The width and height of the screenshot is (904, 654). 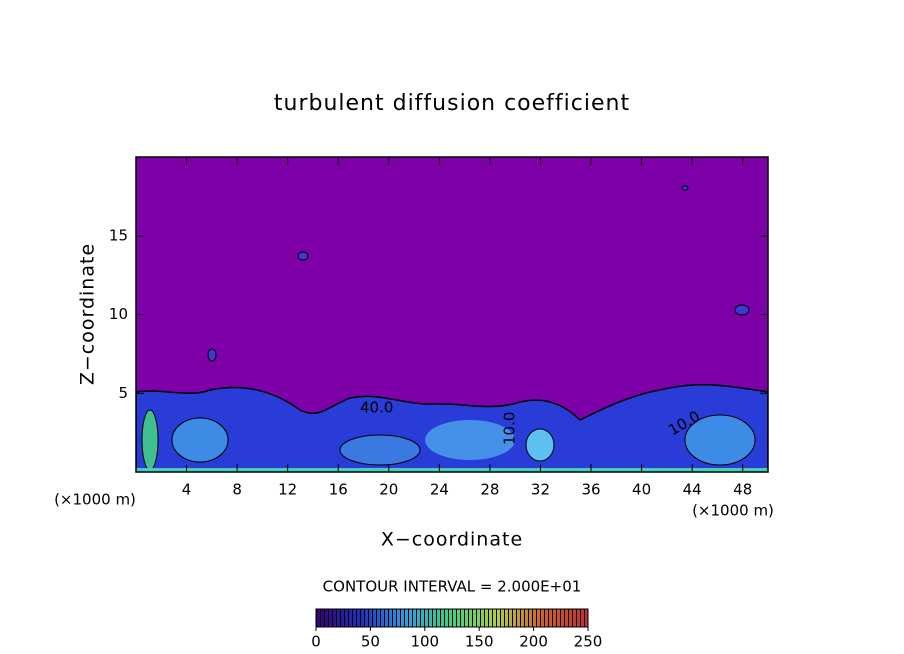 What do you see at coordinates (692, 490) in the screenshot?
I see `x-tick-label: 44` at bounding box center [692, 490].